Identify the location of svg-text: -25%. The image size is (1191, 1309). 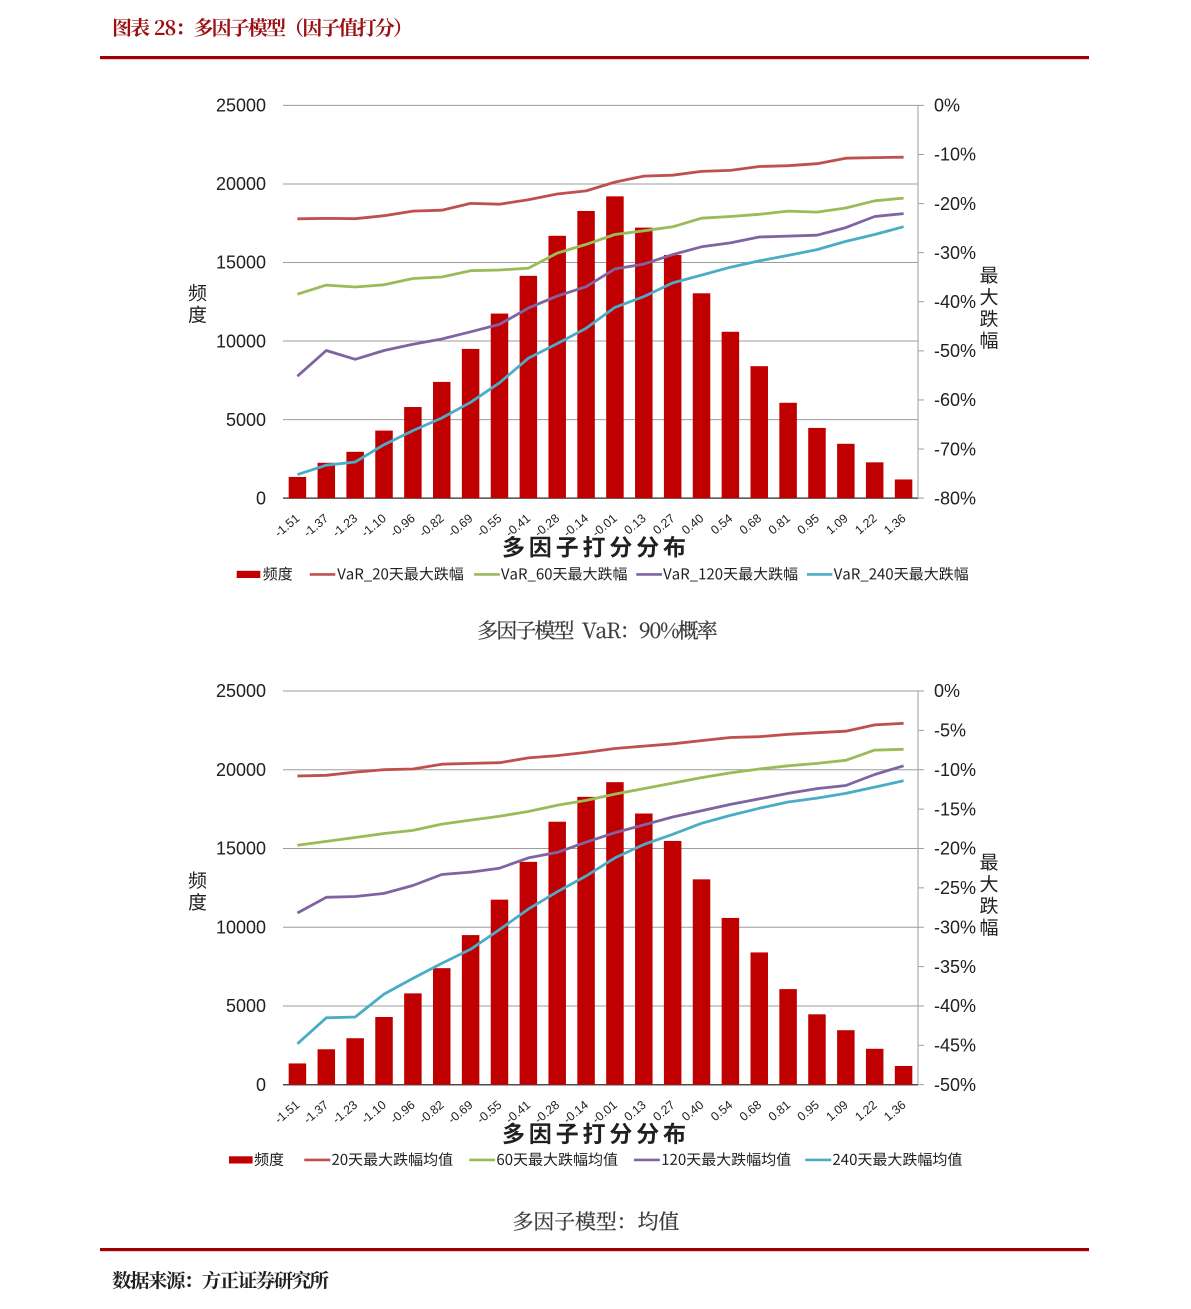
(955, 888).